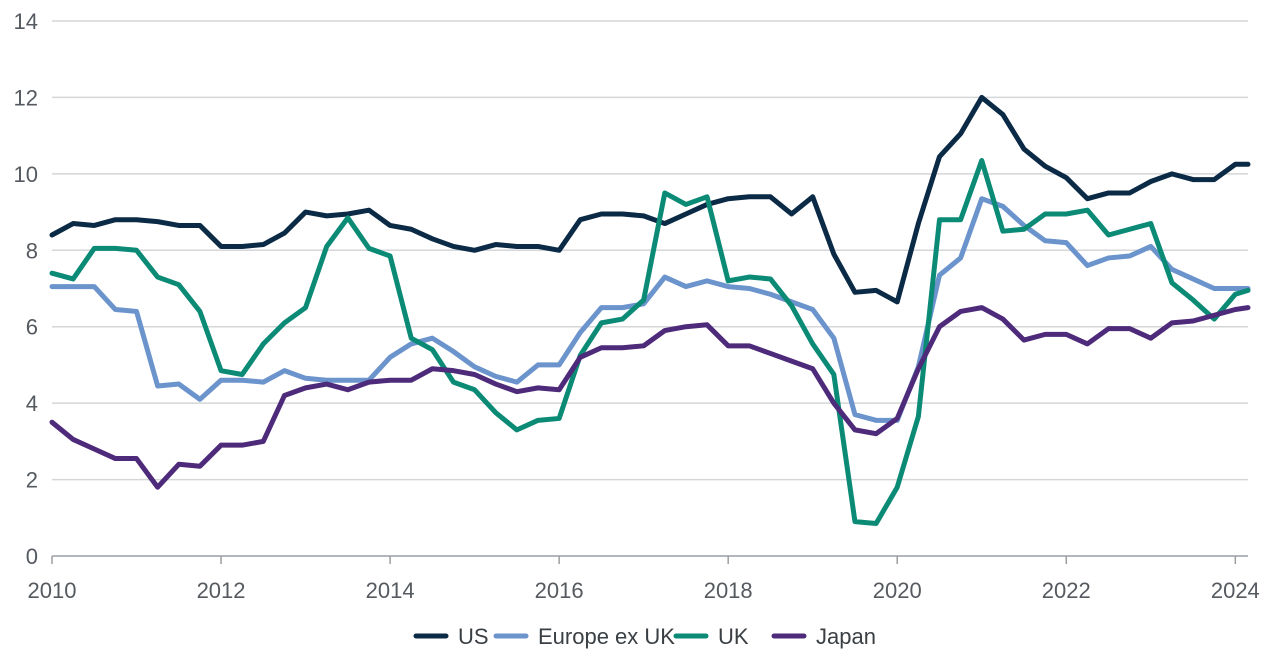 The width and height of the screenshot is (1280, 661). Describe the element at coordinates (728, 590) in the screenshot. I see `x-tick-label: 2018` at that location.